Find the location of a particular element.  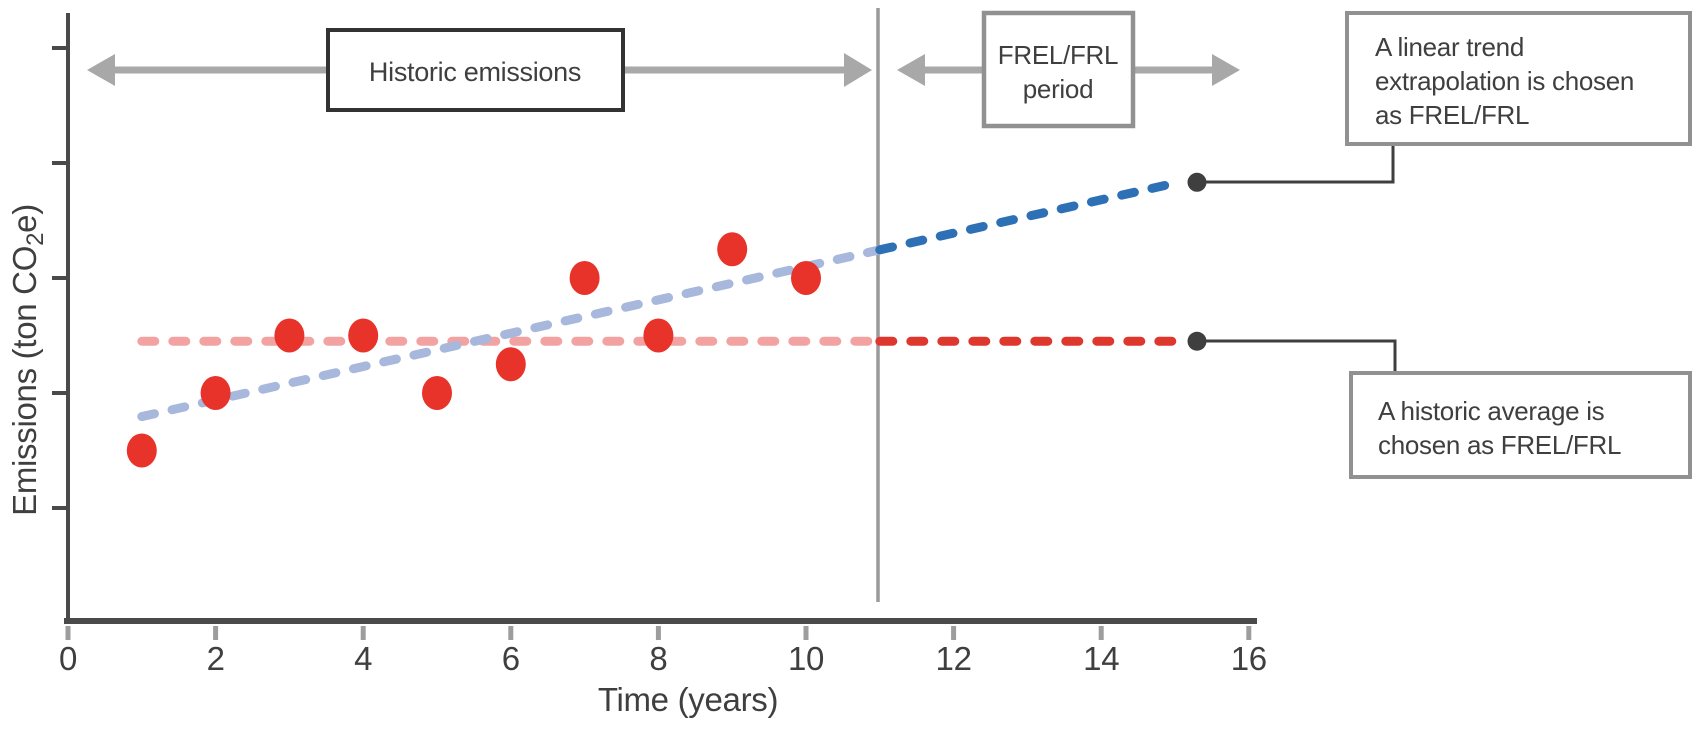

frel-period-label-box is located at coordinates (1058, 69).